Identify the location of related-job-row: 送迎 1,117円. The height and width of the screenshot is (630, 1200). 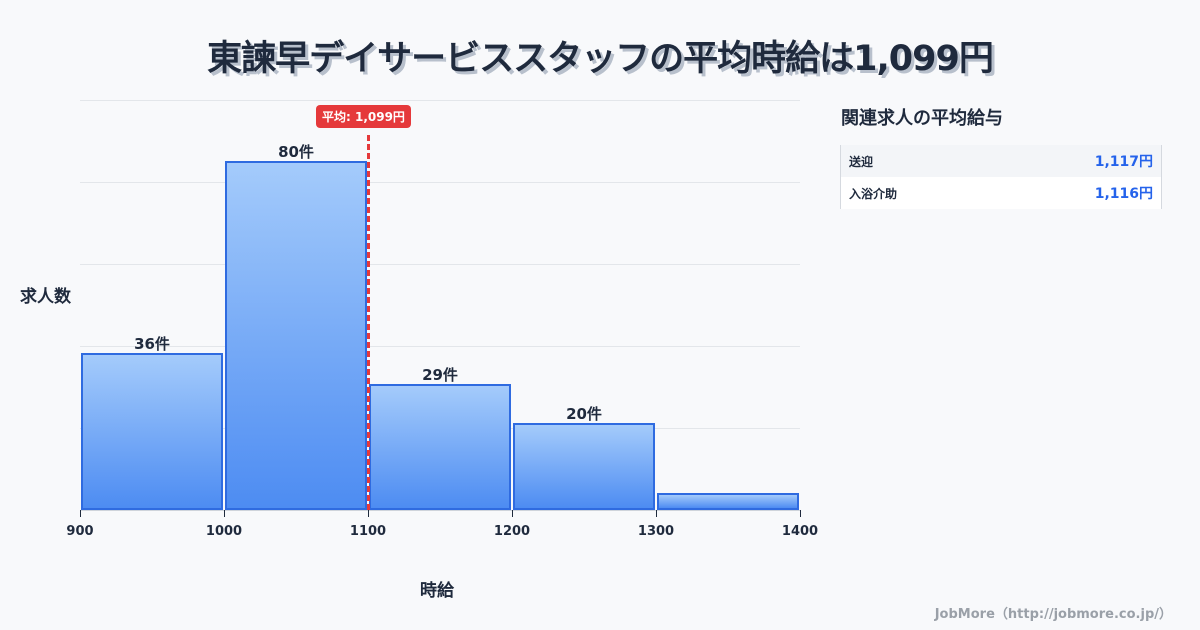
(1001, 161).